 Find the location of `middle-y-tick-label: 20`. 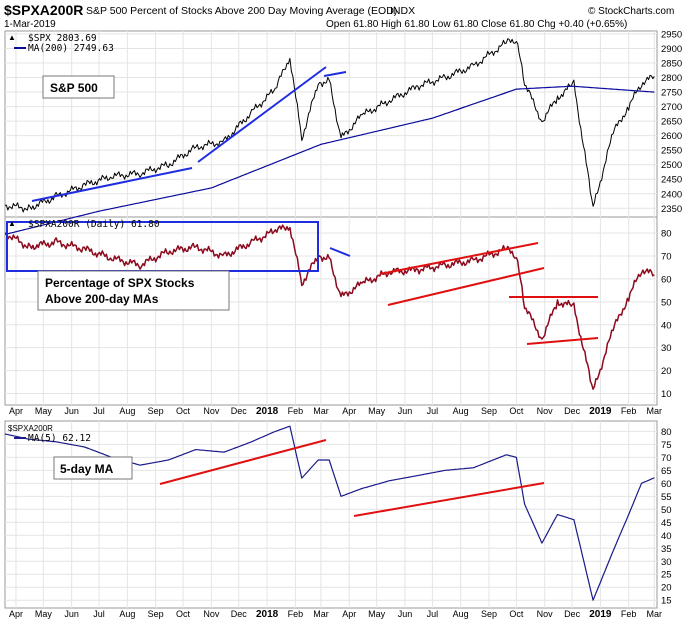

middle-y-tick-label: 20 is located at coordinates (666, 371).